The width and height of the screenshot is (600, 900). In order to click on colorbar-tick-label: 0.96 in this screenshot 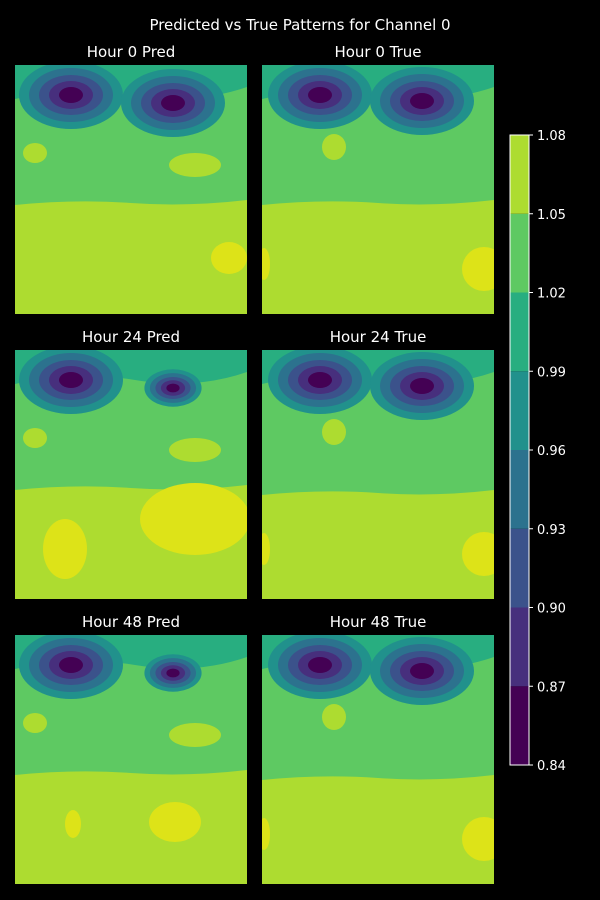, I will do `click(551, 451)`.